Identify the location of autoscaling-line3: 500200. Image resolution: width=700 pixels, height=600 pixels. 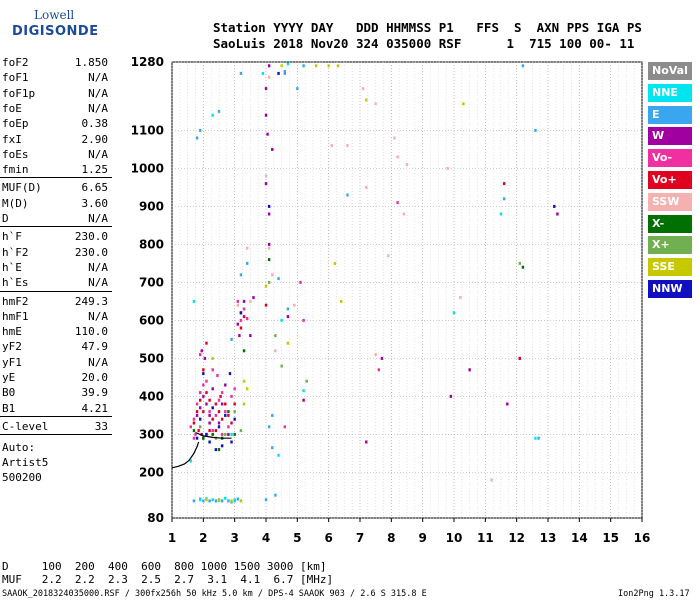
(22, 478).